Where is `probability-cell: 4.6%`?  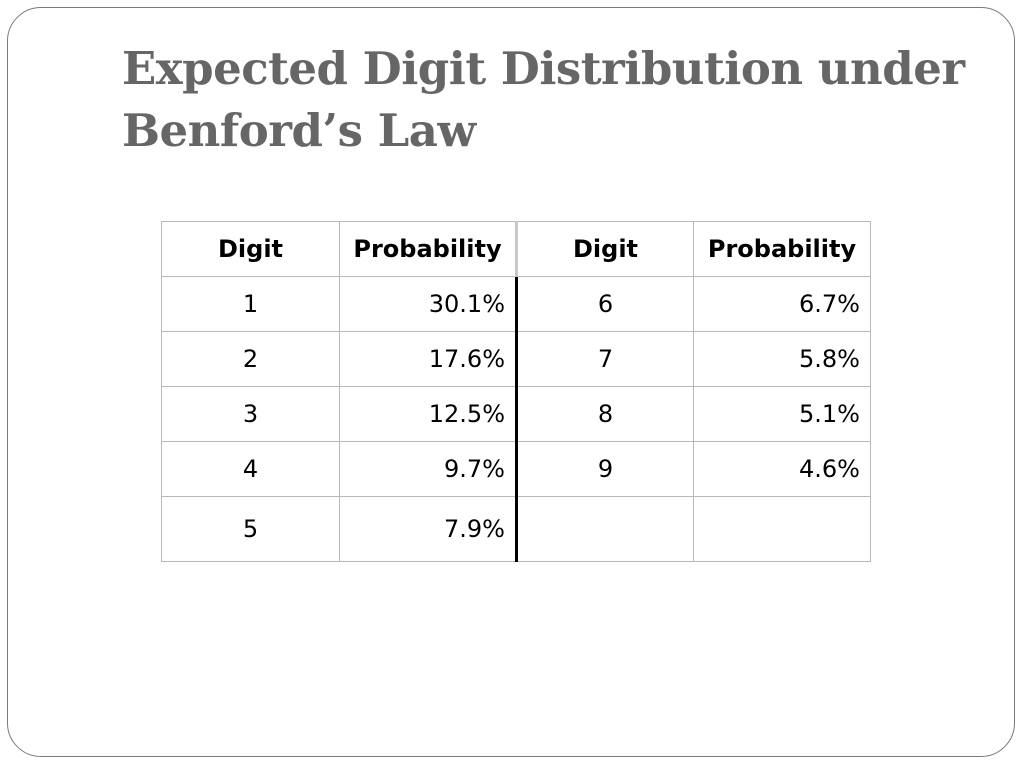
probability-cell: 4.6% is located at coordinates (782, 469).